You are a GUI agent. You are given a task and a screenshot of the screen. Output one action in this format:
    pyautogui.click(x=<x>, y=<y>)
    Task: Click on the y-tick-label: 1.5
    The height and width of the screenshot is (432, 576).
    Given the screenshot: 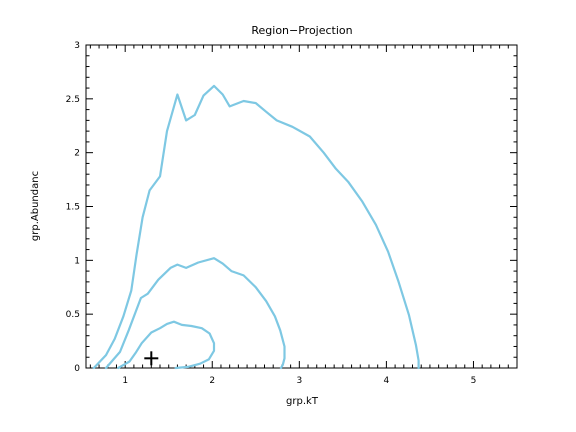 What is the action you would take?
    pyautogui.click(x=73, y=208)
    